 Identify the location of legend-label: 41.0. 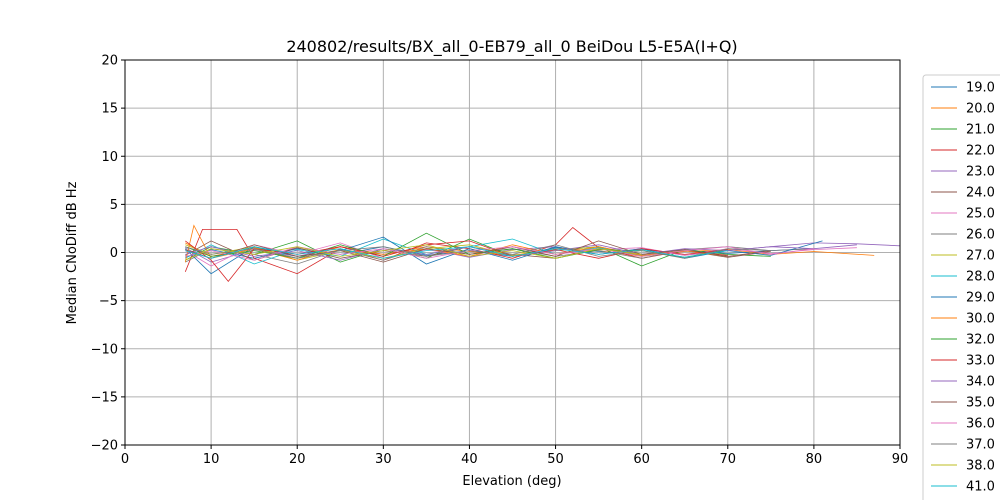
(980, 487).